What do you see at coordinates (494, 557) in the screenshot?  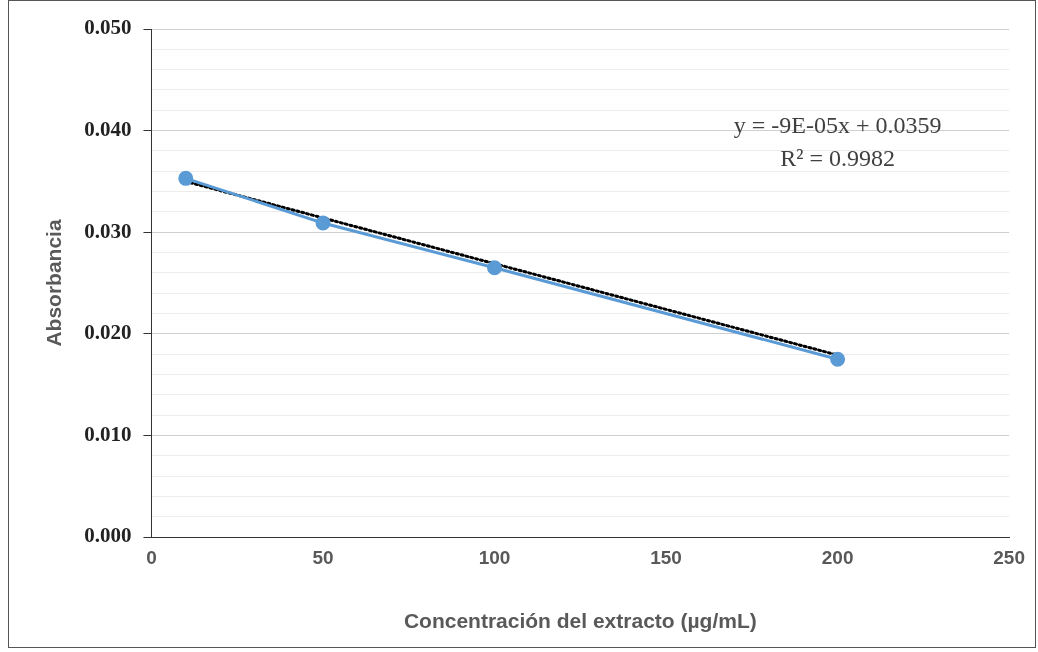 I see `x-tick-label: 100` at bounding box center [494, 557].